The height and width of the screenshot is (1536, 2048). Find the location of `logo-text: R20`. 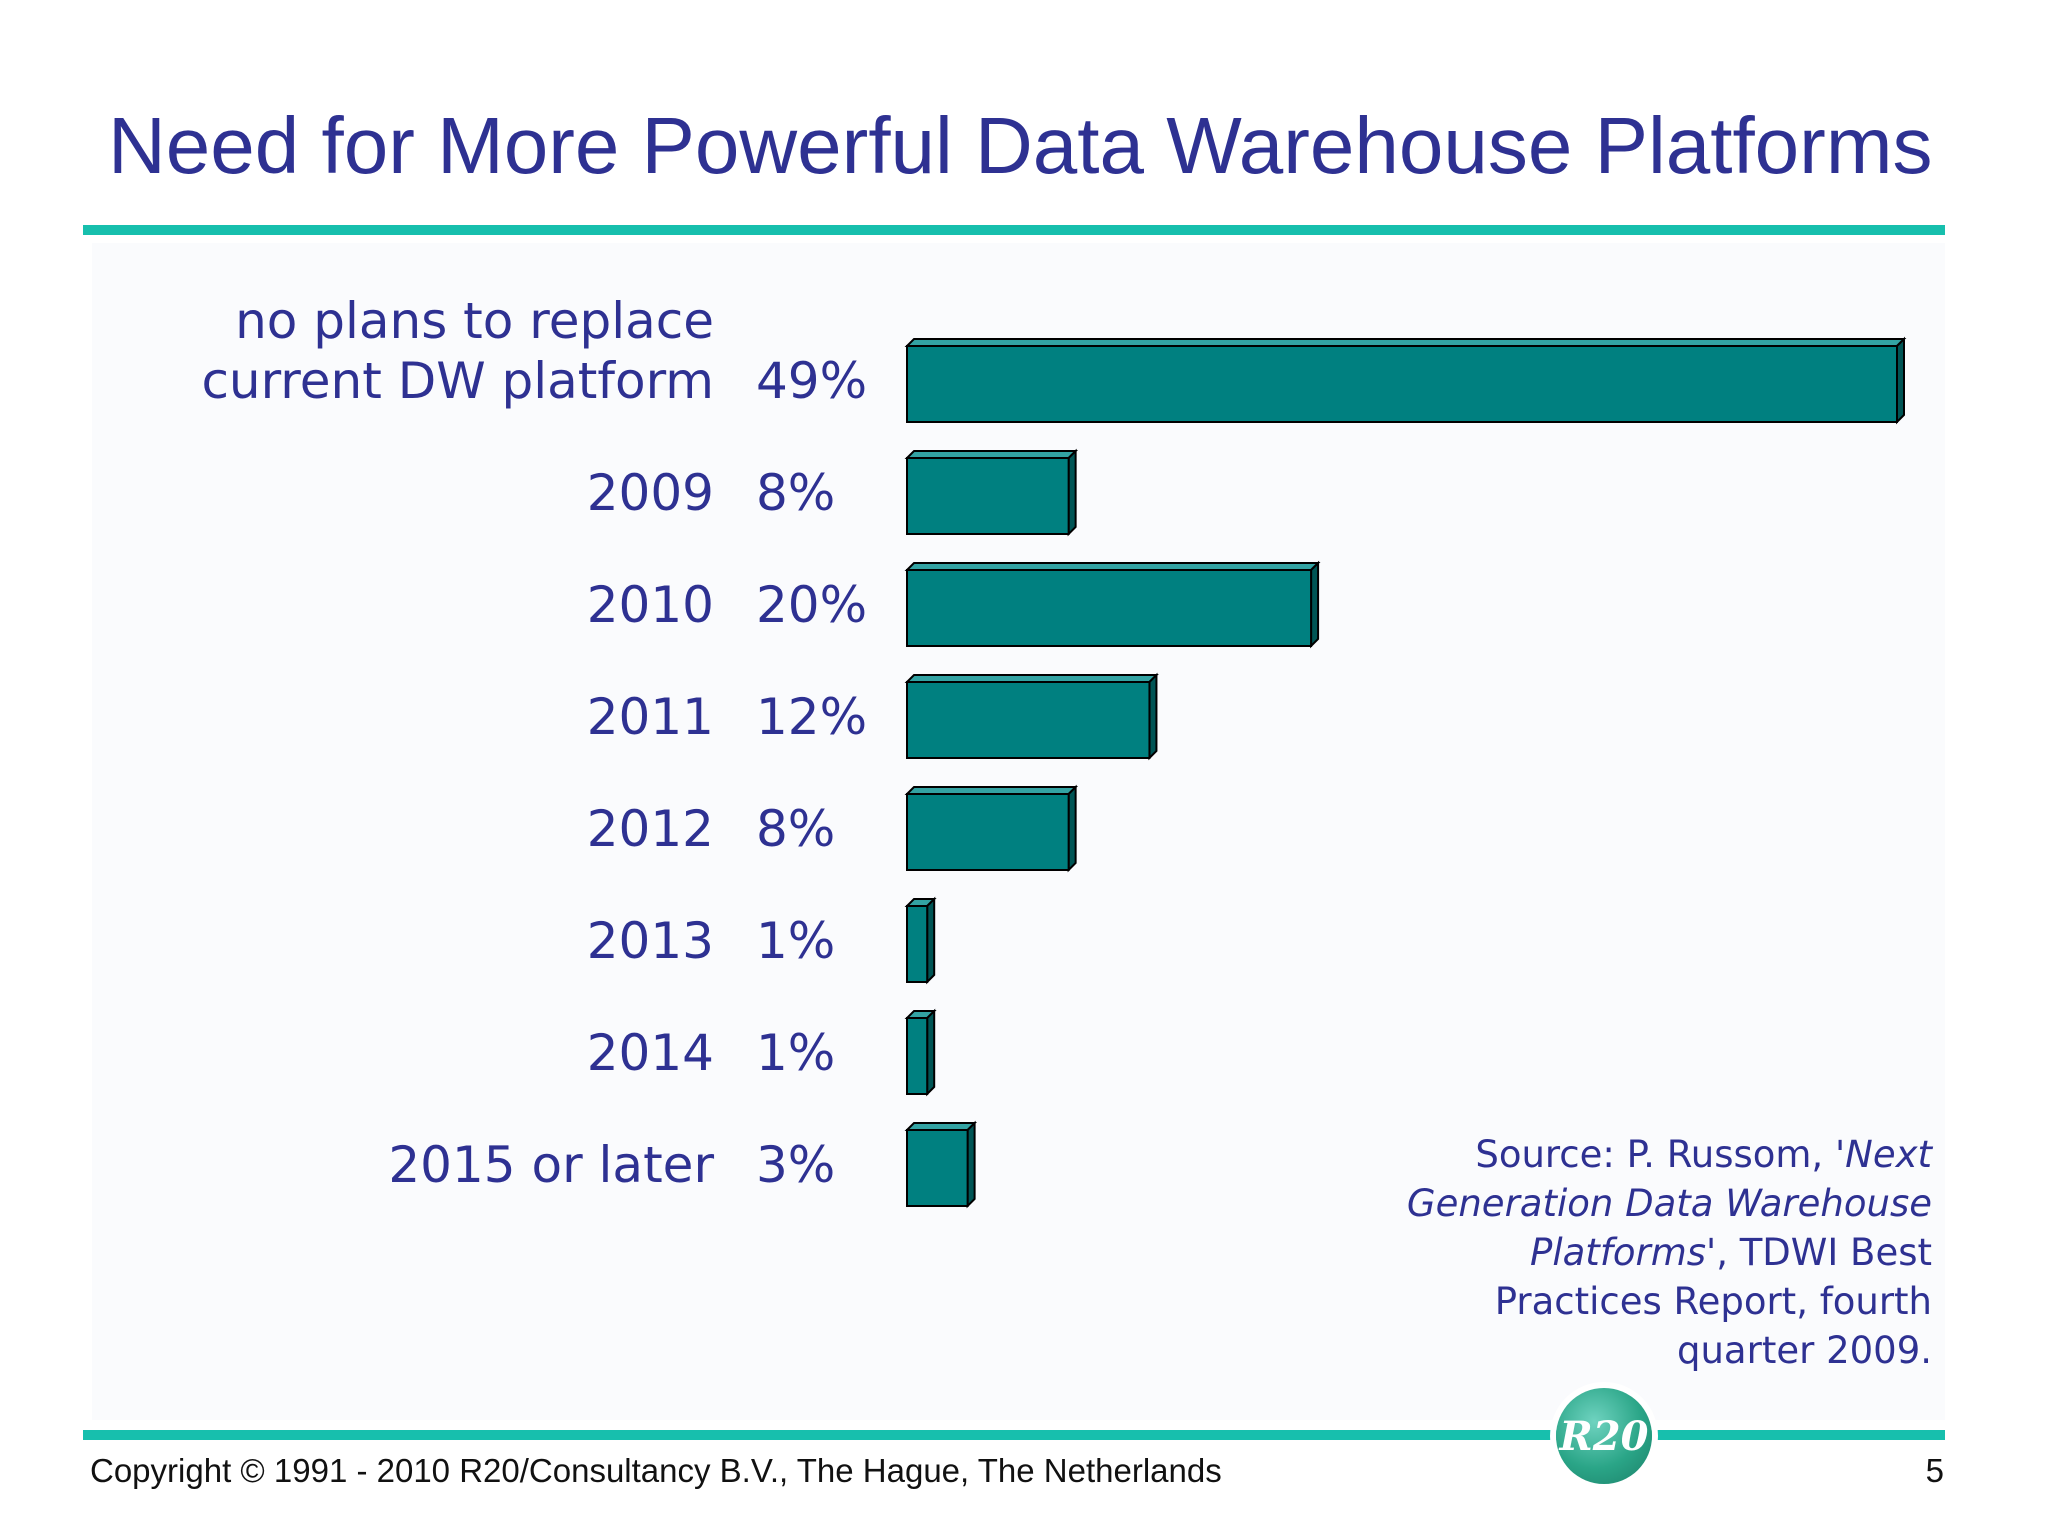

logo-text: R20 is located at coordinates (1604, 1436).